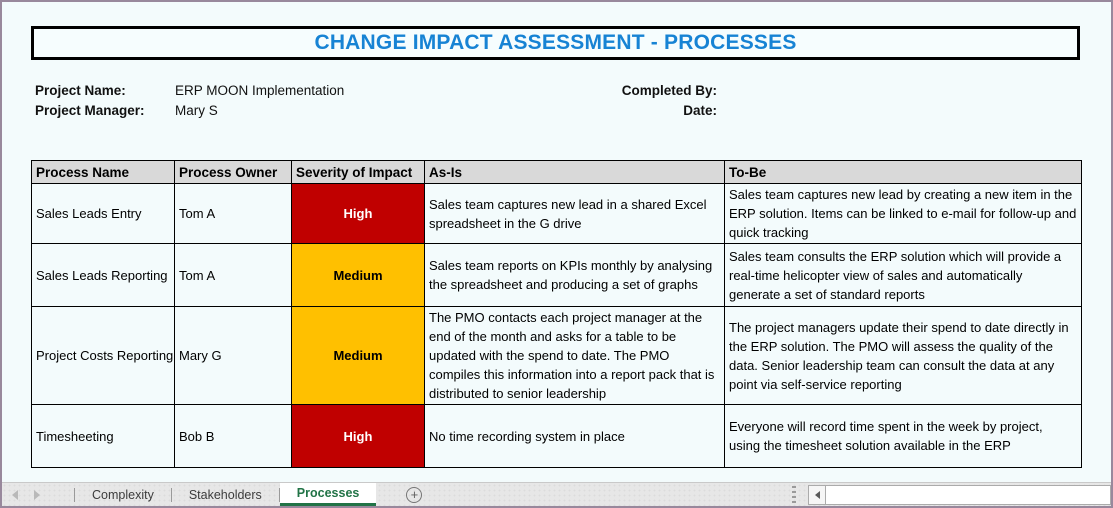 The image size is (1113, 508). What do you see at coordinates (414, 494) in the screenshot?
I see `add-sheet-icon: +` at bounding box center [414, 494].